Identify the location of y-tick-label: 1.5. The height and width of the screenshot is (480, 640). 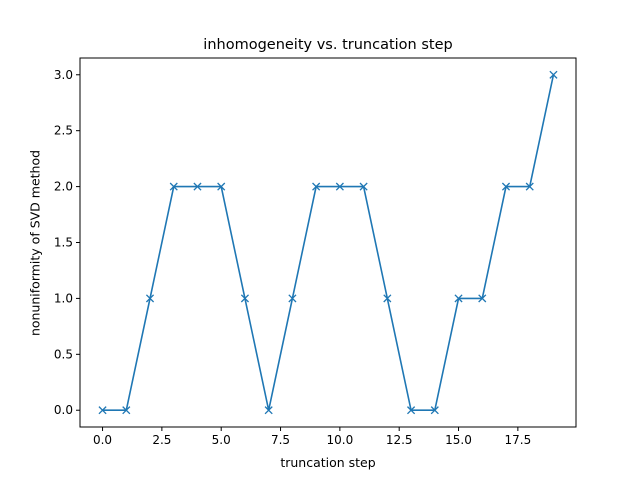
(63, 243).